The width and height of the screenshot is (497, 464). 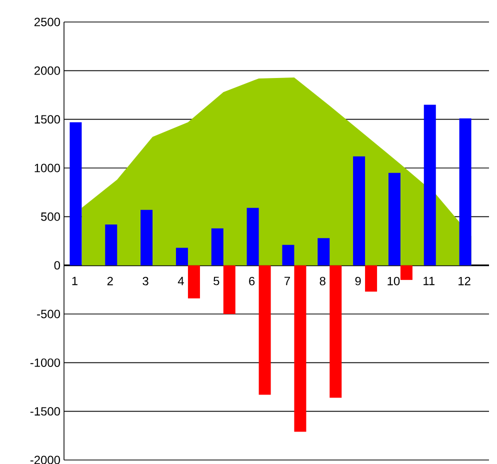 What do you see at coordinates (45, 362) in the screenshot?
I see `y-tick-label: -1000` at bounding box center [45, 362].